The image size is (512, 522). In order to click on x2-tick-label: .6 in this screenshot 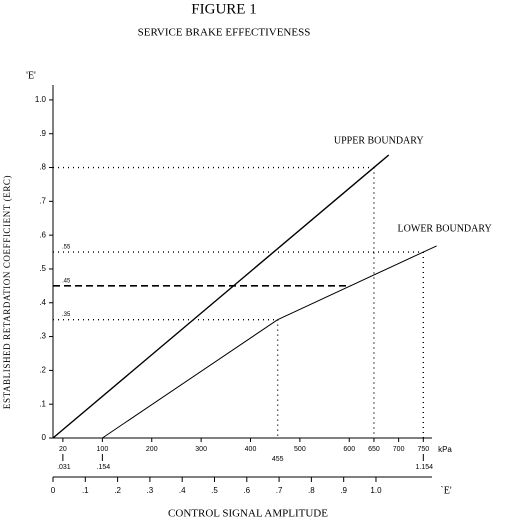, I will do `click(246, 490)`.